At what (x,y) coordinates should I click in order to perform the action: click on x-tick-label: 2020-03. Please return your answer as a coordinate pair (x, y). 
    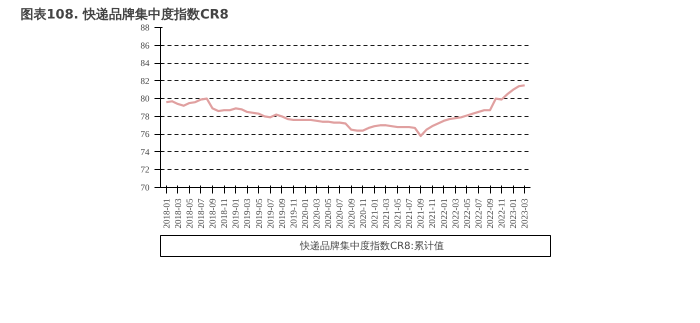
    Looking at the image, I should click on (317, 213).